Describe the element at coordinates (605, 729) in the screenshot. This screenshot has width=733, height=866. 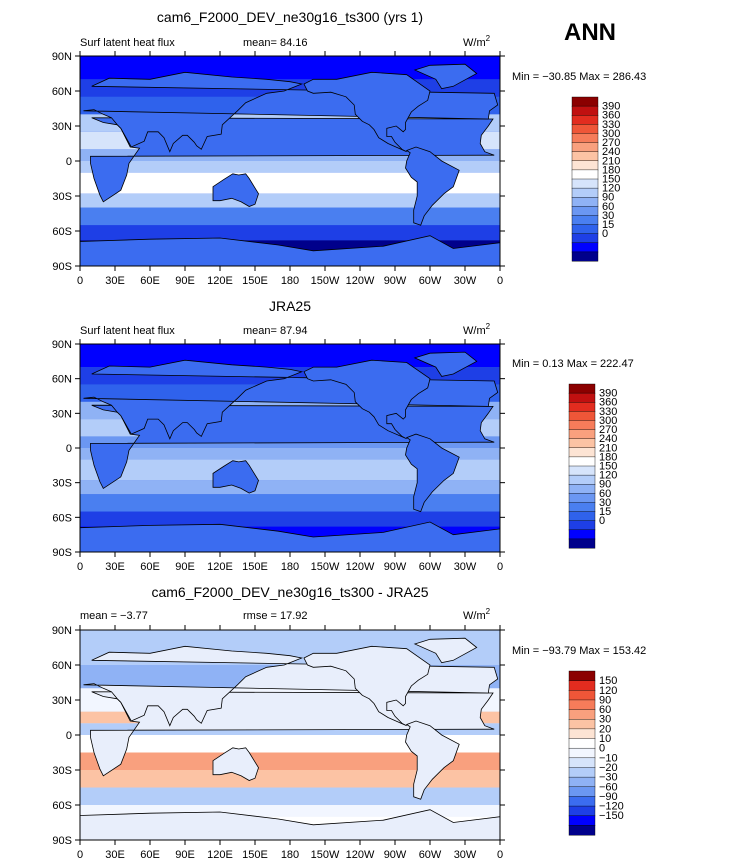
I see `colorbar-label: 20` at that location.